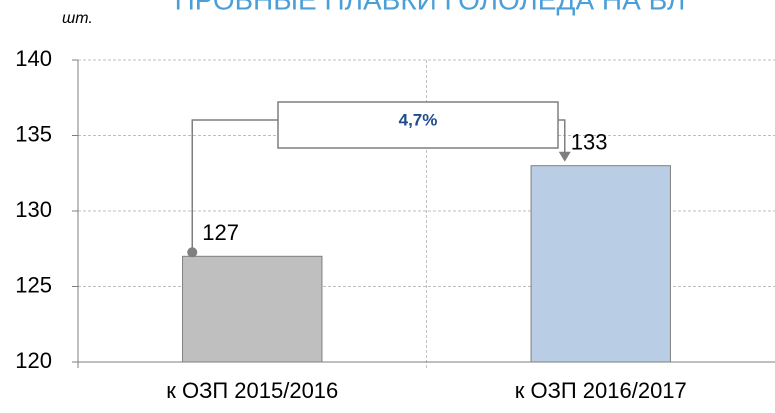 This screenshot has height=413, width=775. What do you see at coordinates (192, 252) in the screenshot?
I see `connector-dot` at bounding box center [192, 252].